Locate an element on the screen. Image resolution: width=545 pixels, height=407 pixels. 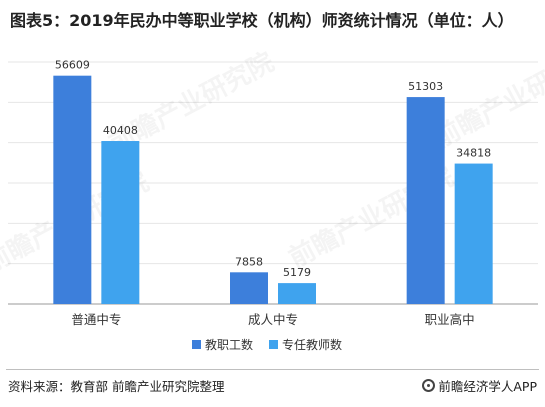
legend-label: 专任教师数 is located at coordinates (312, 344).